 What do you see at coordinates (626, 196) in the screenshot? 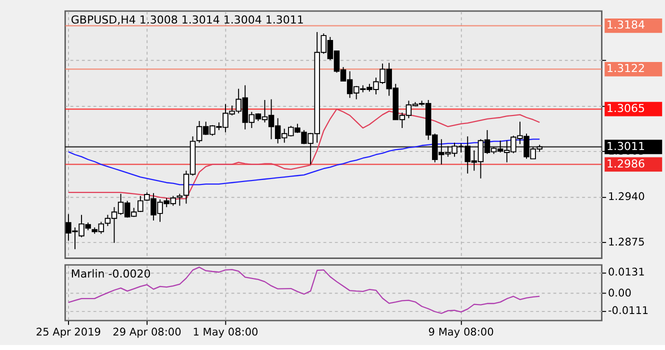
I see `y-tick-label: 1.2940` at bounding box center [626, 196].